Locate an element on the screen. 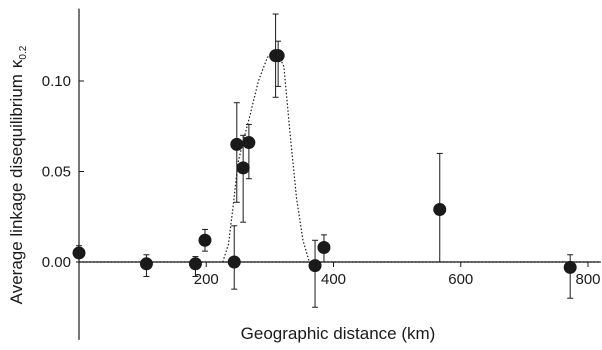 Image resolution: width=602 pixels, height=350 pixels. x-axis: 200 400 600 800 is located at coordinates (340, 274).